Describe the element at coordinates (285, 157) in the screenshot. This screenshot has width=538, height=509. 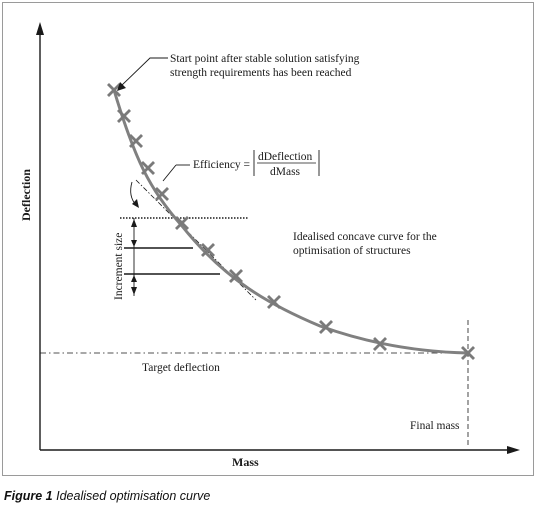
I see `efficiency-numerator: dDeflection` at that location.